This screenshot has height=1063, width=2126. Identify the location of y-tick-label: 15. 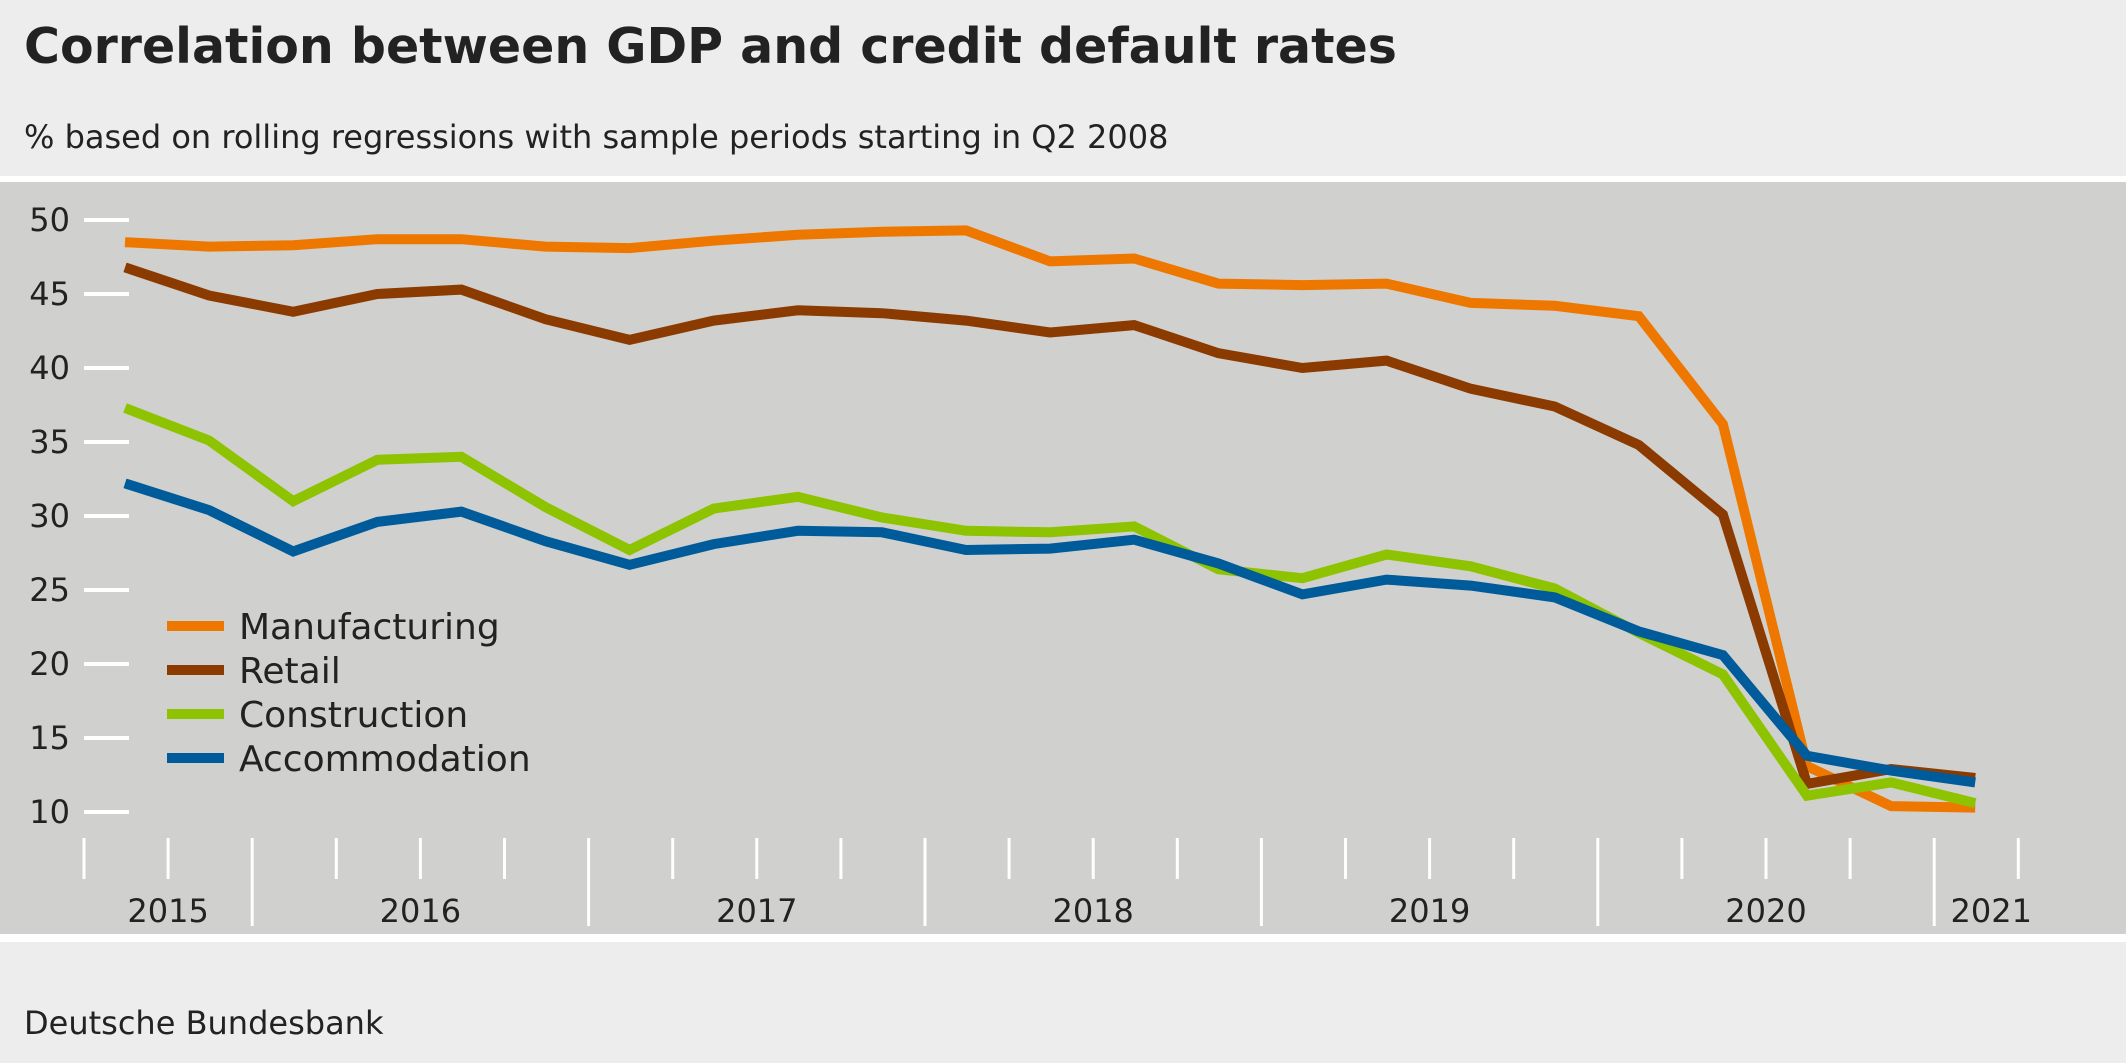
(49, 738).